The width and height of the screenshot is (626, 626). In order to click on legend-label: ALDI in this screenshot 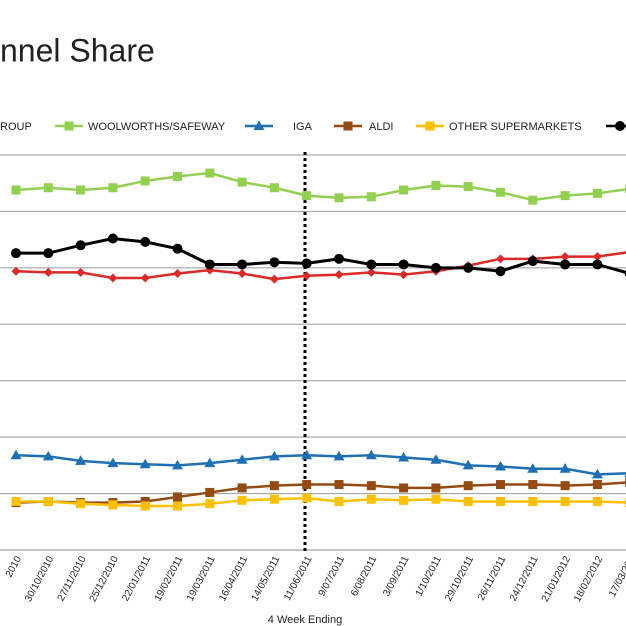, I will do `click(381, 127)`.